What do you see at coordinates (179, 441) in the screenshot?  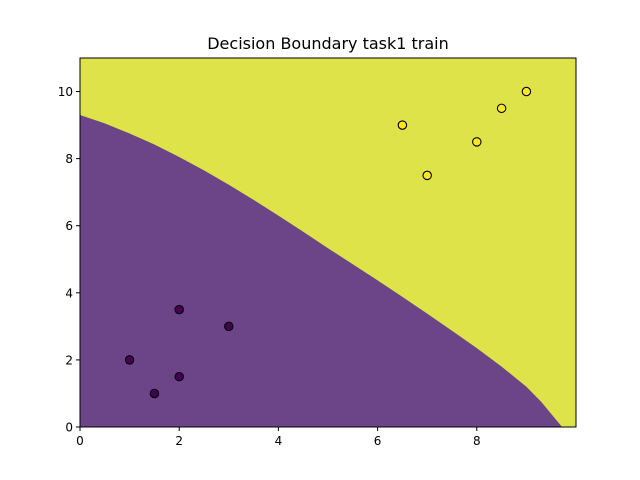 I see `x-tick-label: 2` at bounding box center [179, 441].